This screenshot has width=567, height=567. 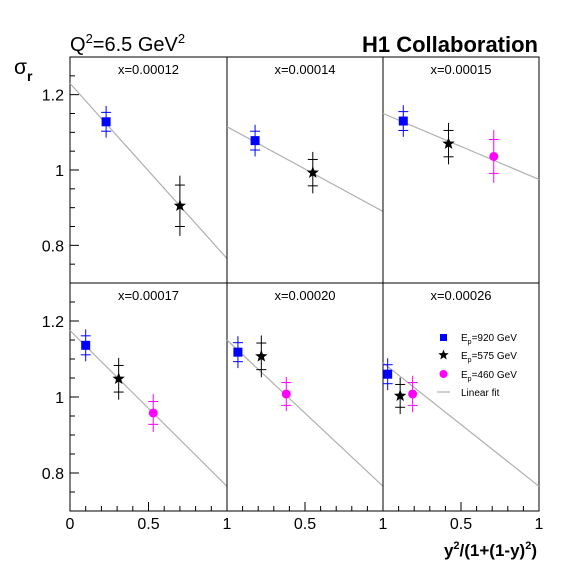 I want to click on legend-entry-460: Ep=460 GeV, so click(x=478, y=376).